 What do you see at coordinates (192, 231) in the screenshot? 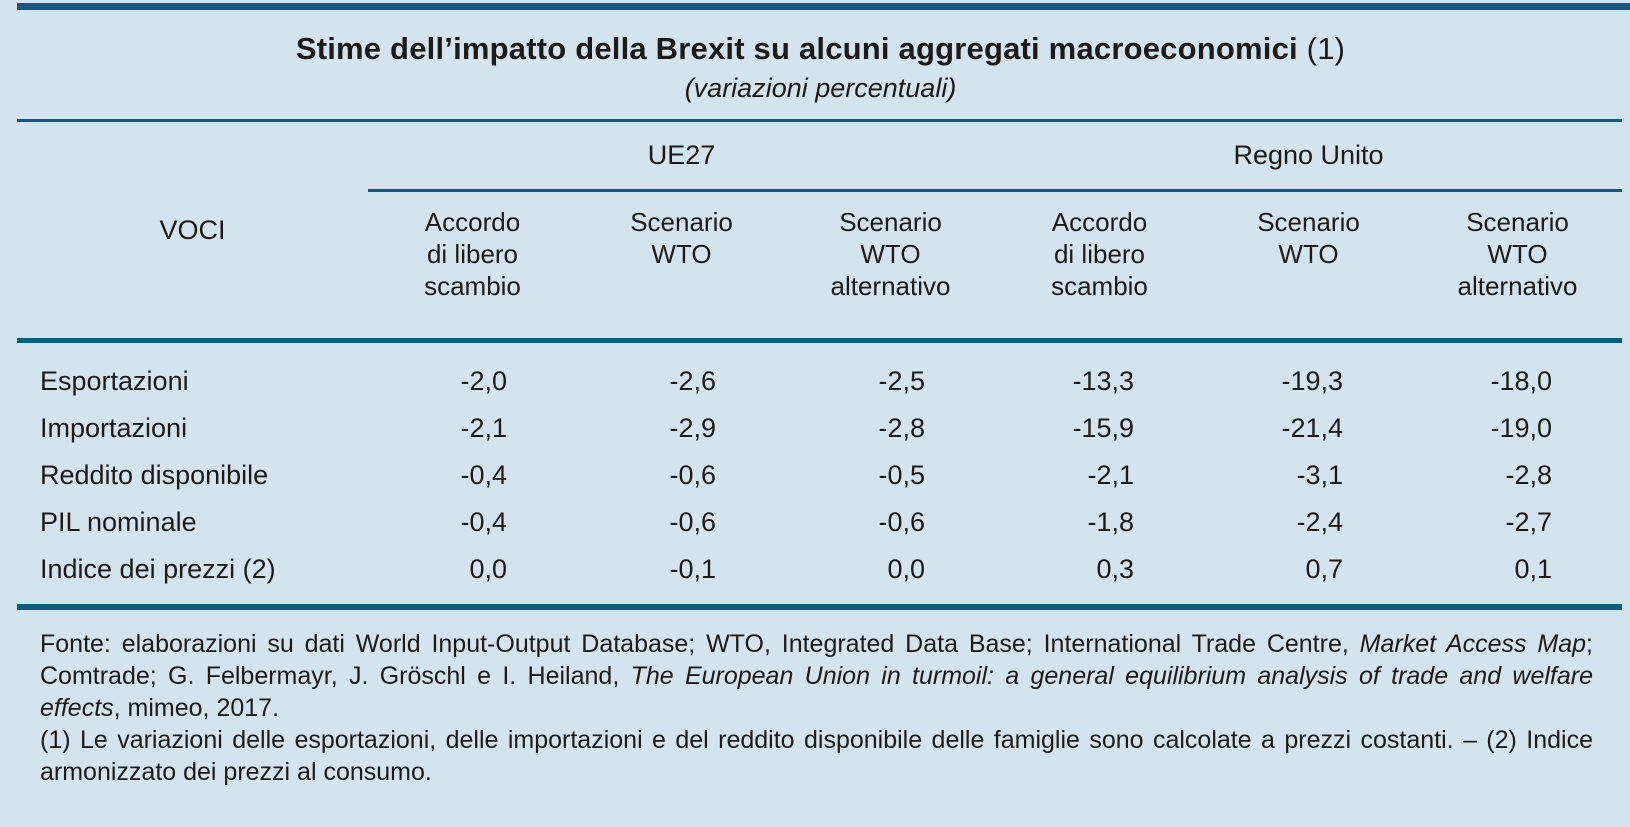
I see `row-header-label: VOCI` at bounding box center [192, 231].